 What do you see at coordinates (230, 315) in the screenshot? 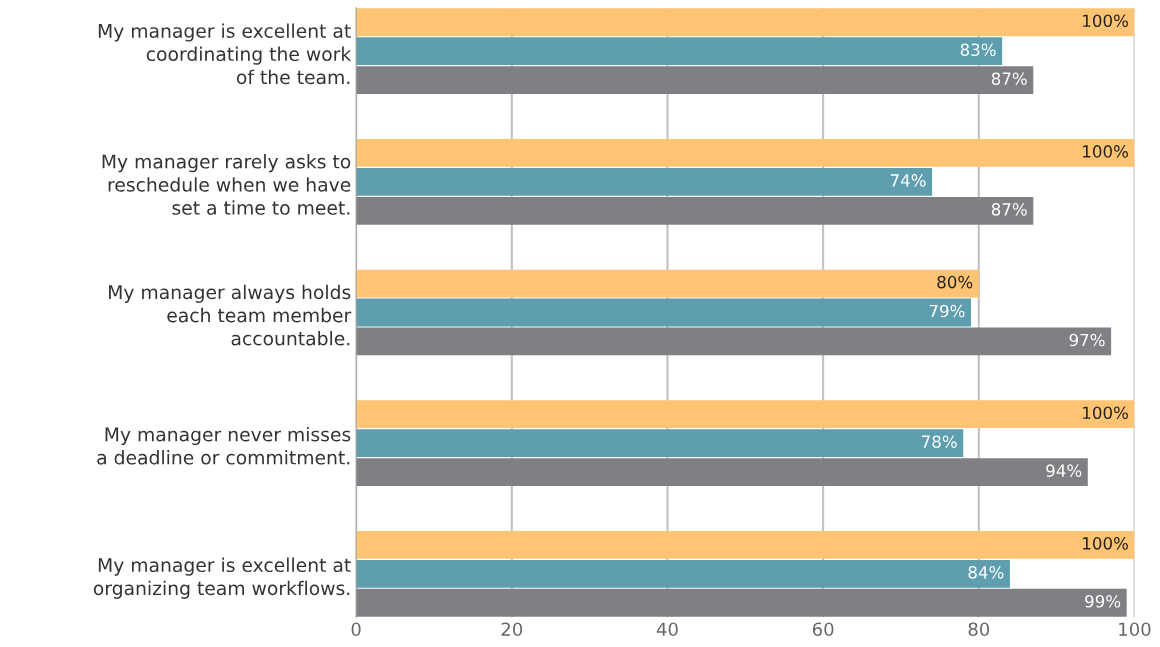
I see `y-tick-label: My manager always holds each team member accountable.` at bounding box center [230, 315].